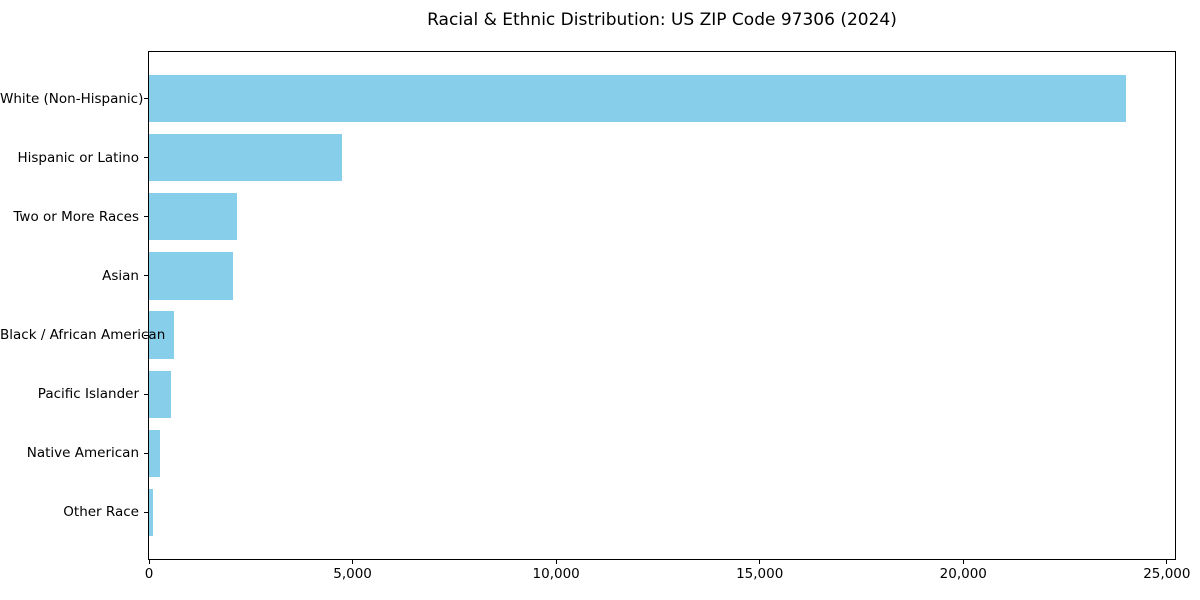  What do you see at coordinates (638, 99) in the screenshot?
I see `bar-white-non-hispanic` at bounding box center [638, 99].